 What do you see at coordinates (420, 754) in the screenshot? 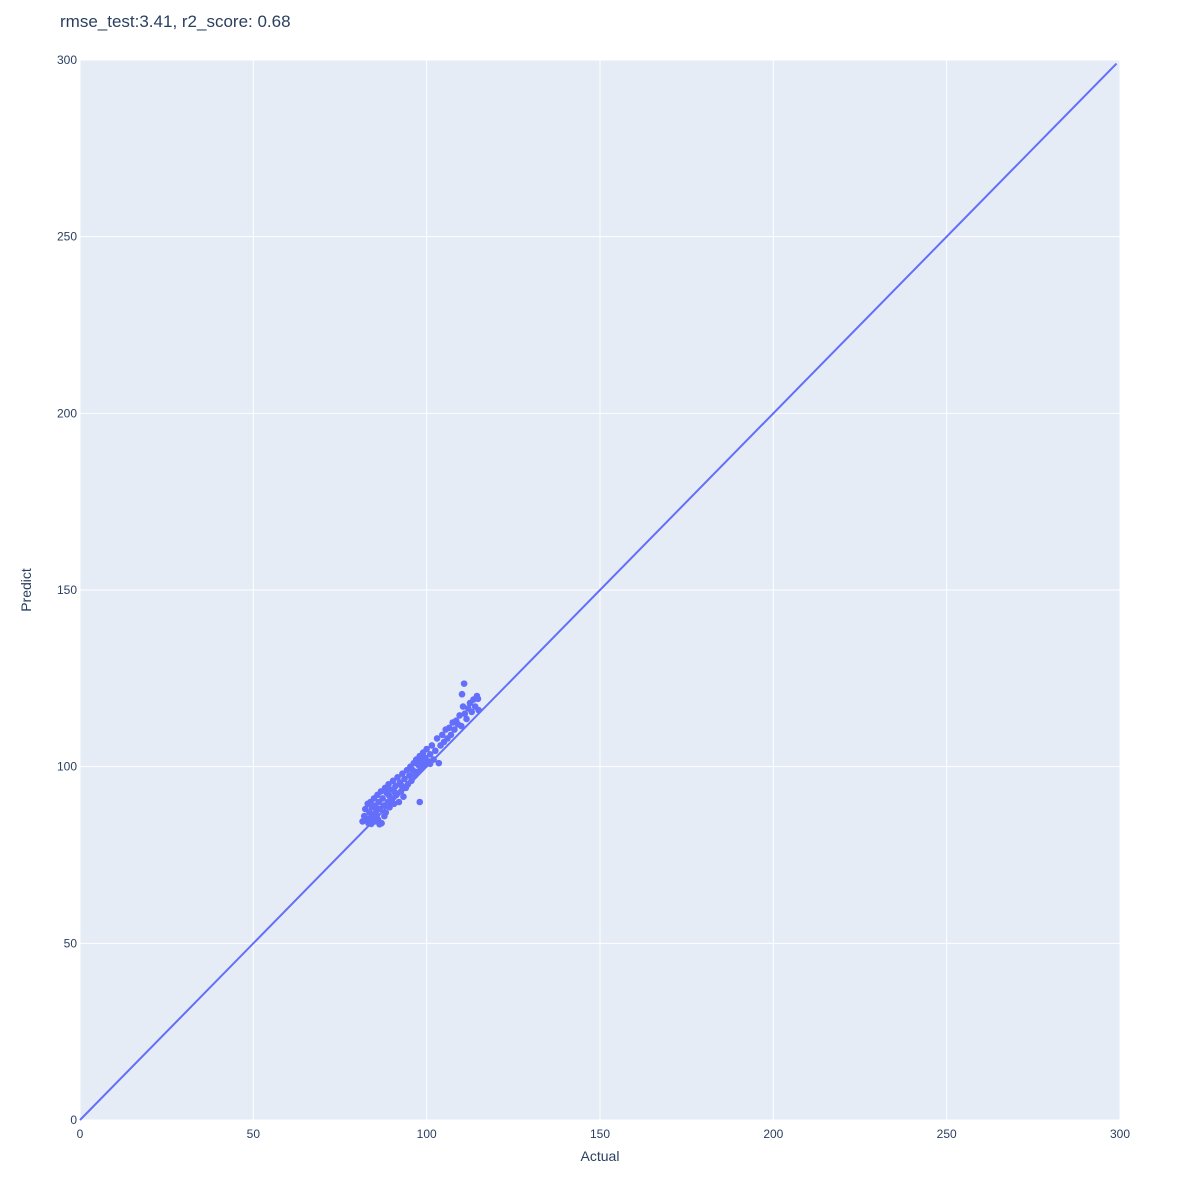
I see `points-layer` at bounding box center [420, 754].